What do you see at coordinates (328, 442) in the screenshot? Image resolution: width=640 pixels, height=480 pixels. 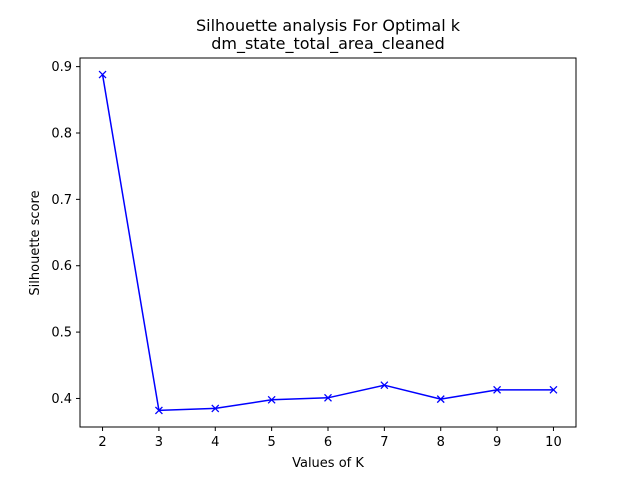 I see `x-tick-label: 6` at bounding box center [328, 442].